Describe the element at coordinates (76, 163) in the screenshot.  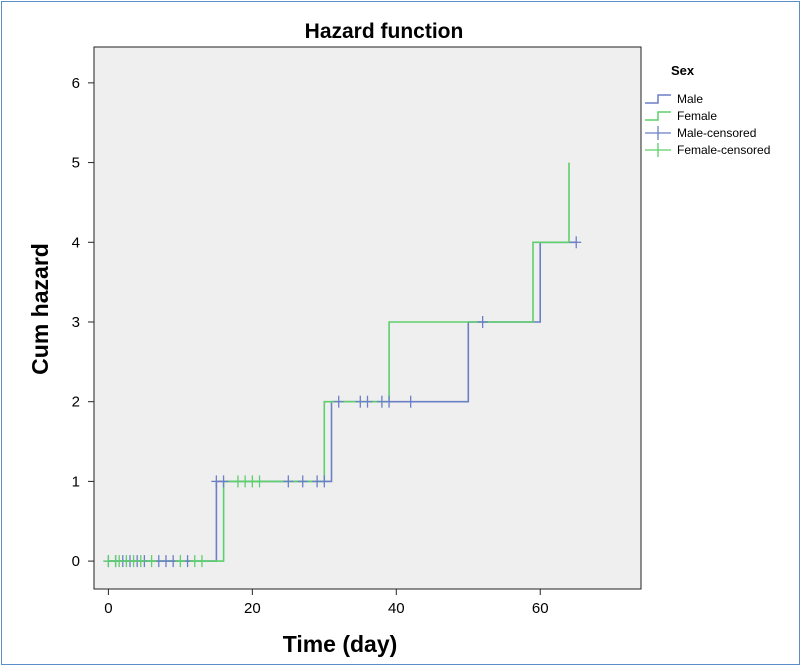
I see `y-tick-label: 5` at that location.